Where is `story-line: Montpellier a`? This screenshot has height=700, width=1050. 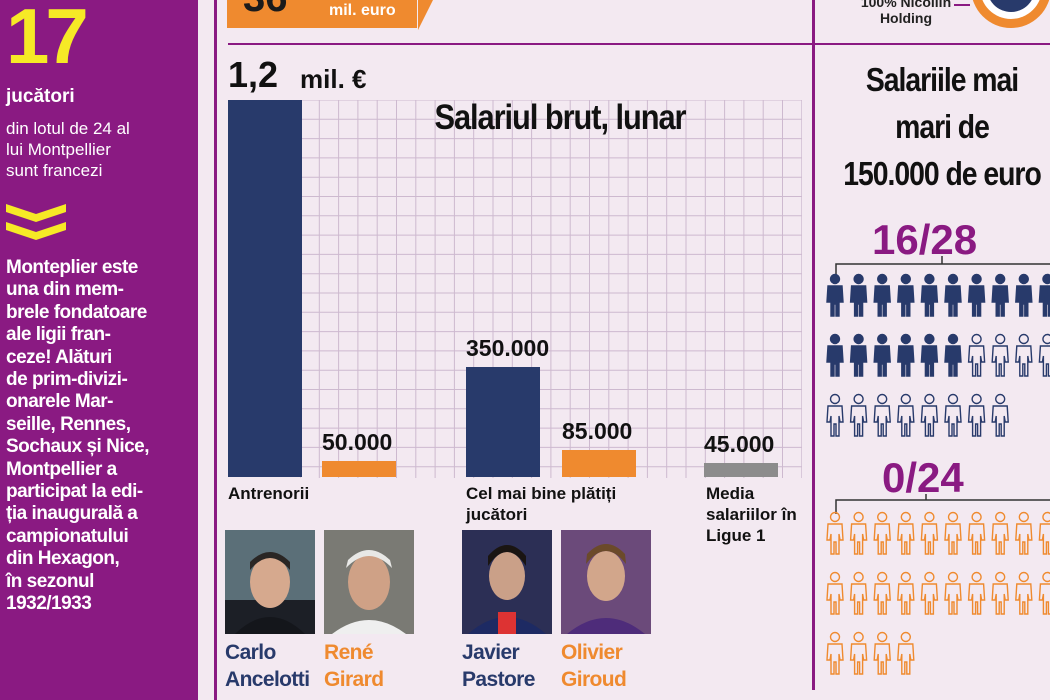 story-line: Montpellier a is located at coordinates (61, 469).